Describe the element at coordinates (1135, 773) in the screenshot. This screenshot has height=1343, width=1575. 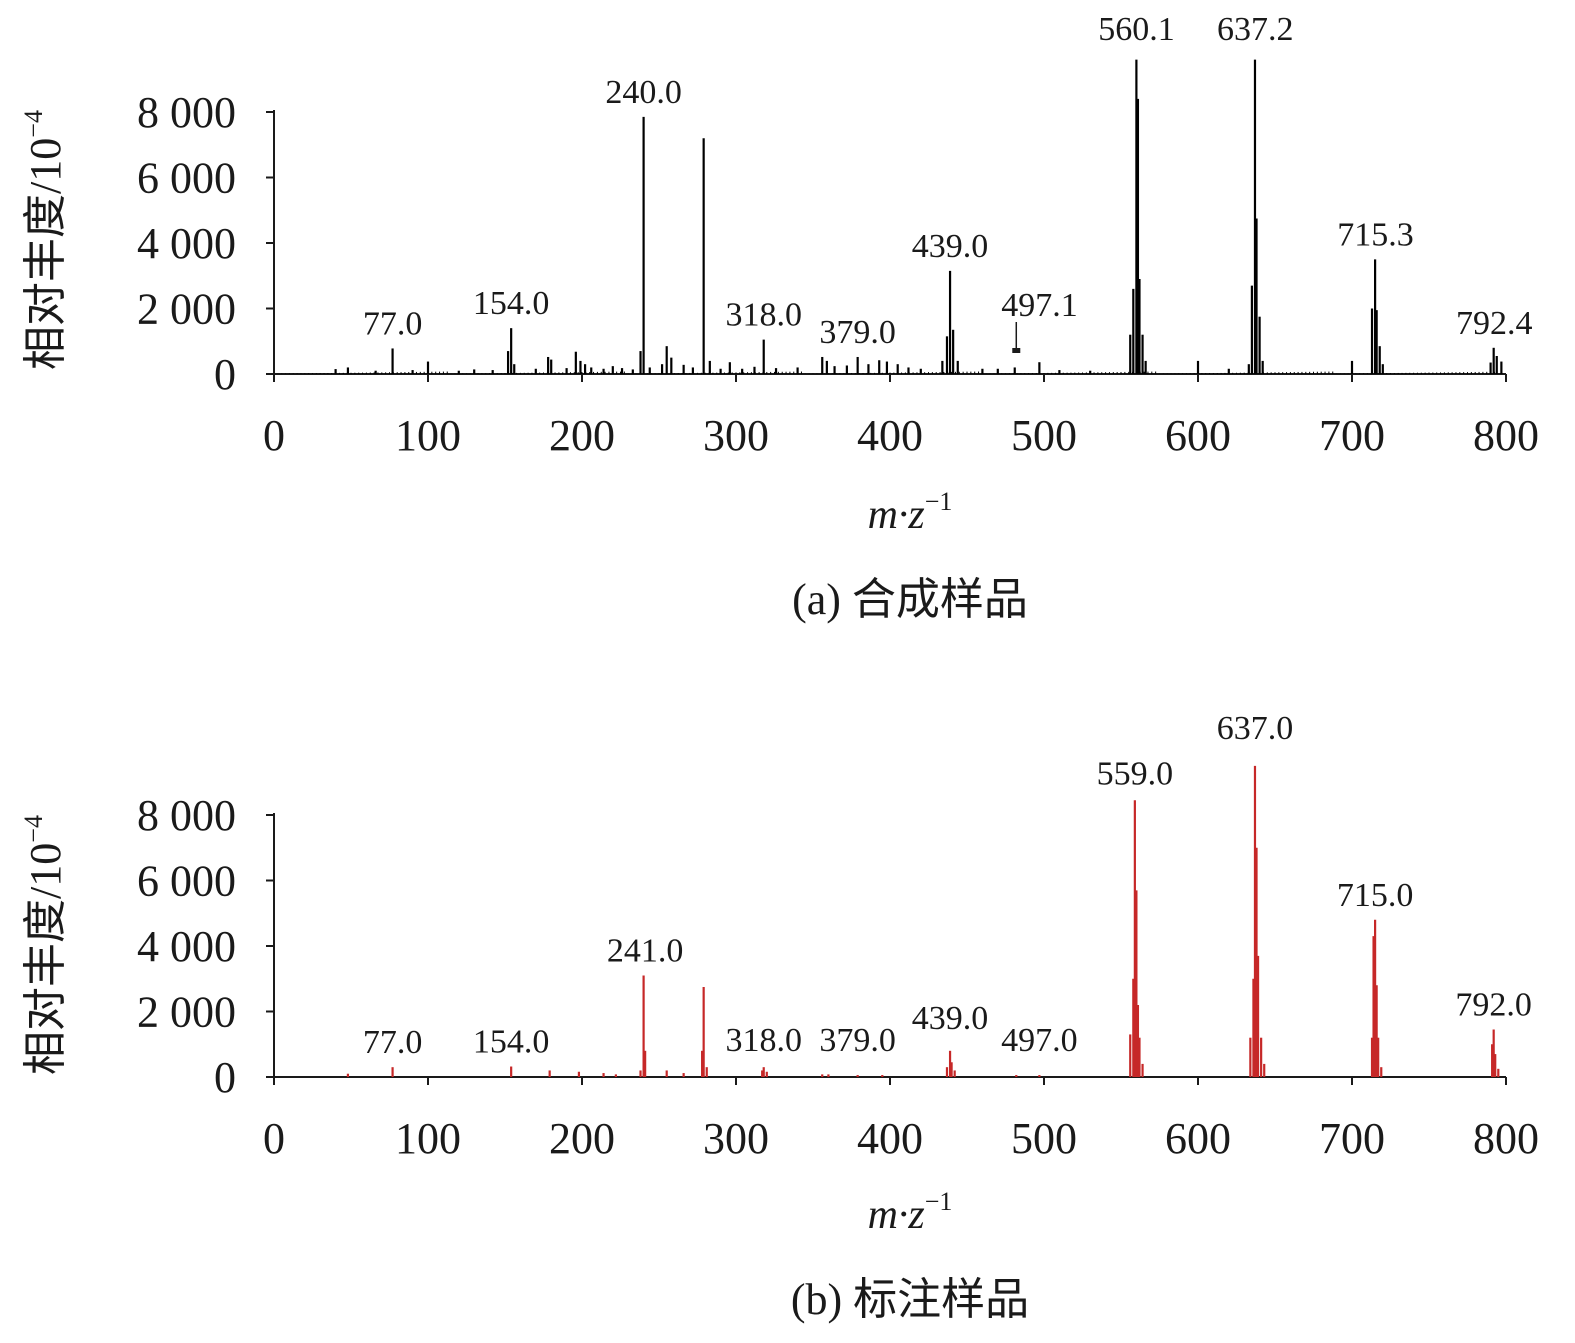
I see `peak-label: 559.0` at that location.